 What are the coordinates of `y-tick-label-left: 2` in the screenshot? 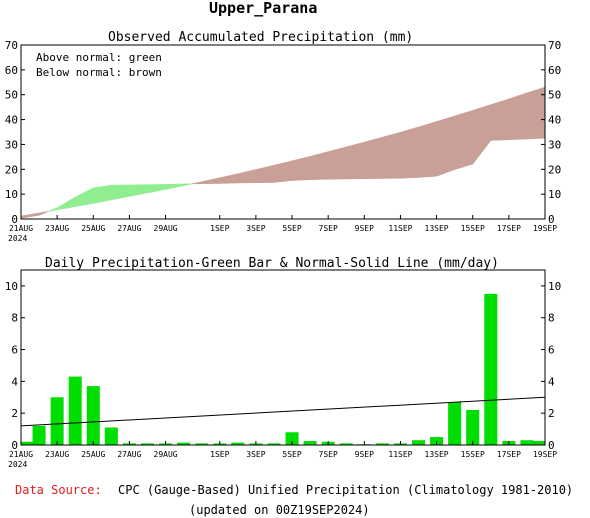 It's located at (14, 413).